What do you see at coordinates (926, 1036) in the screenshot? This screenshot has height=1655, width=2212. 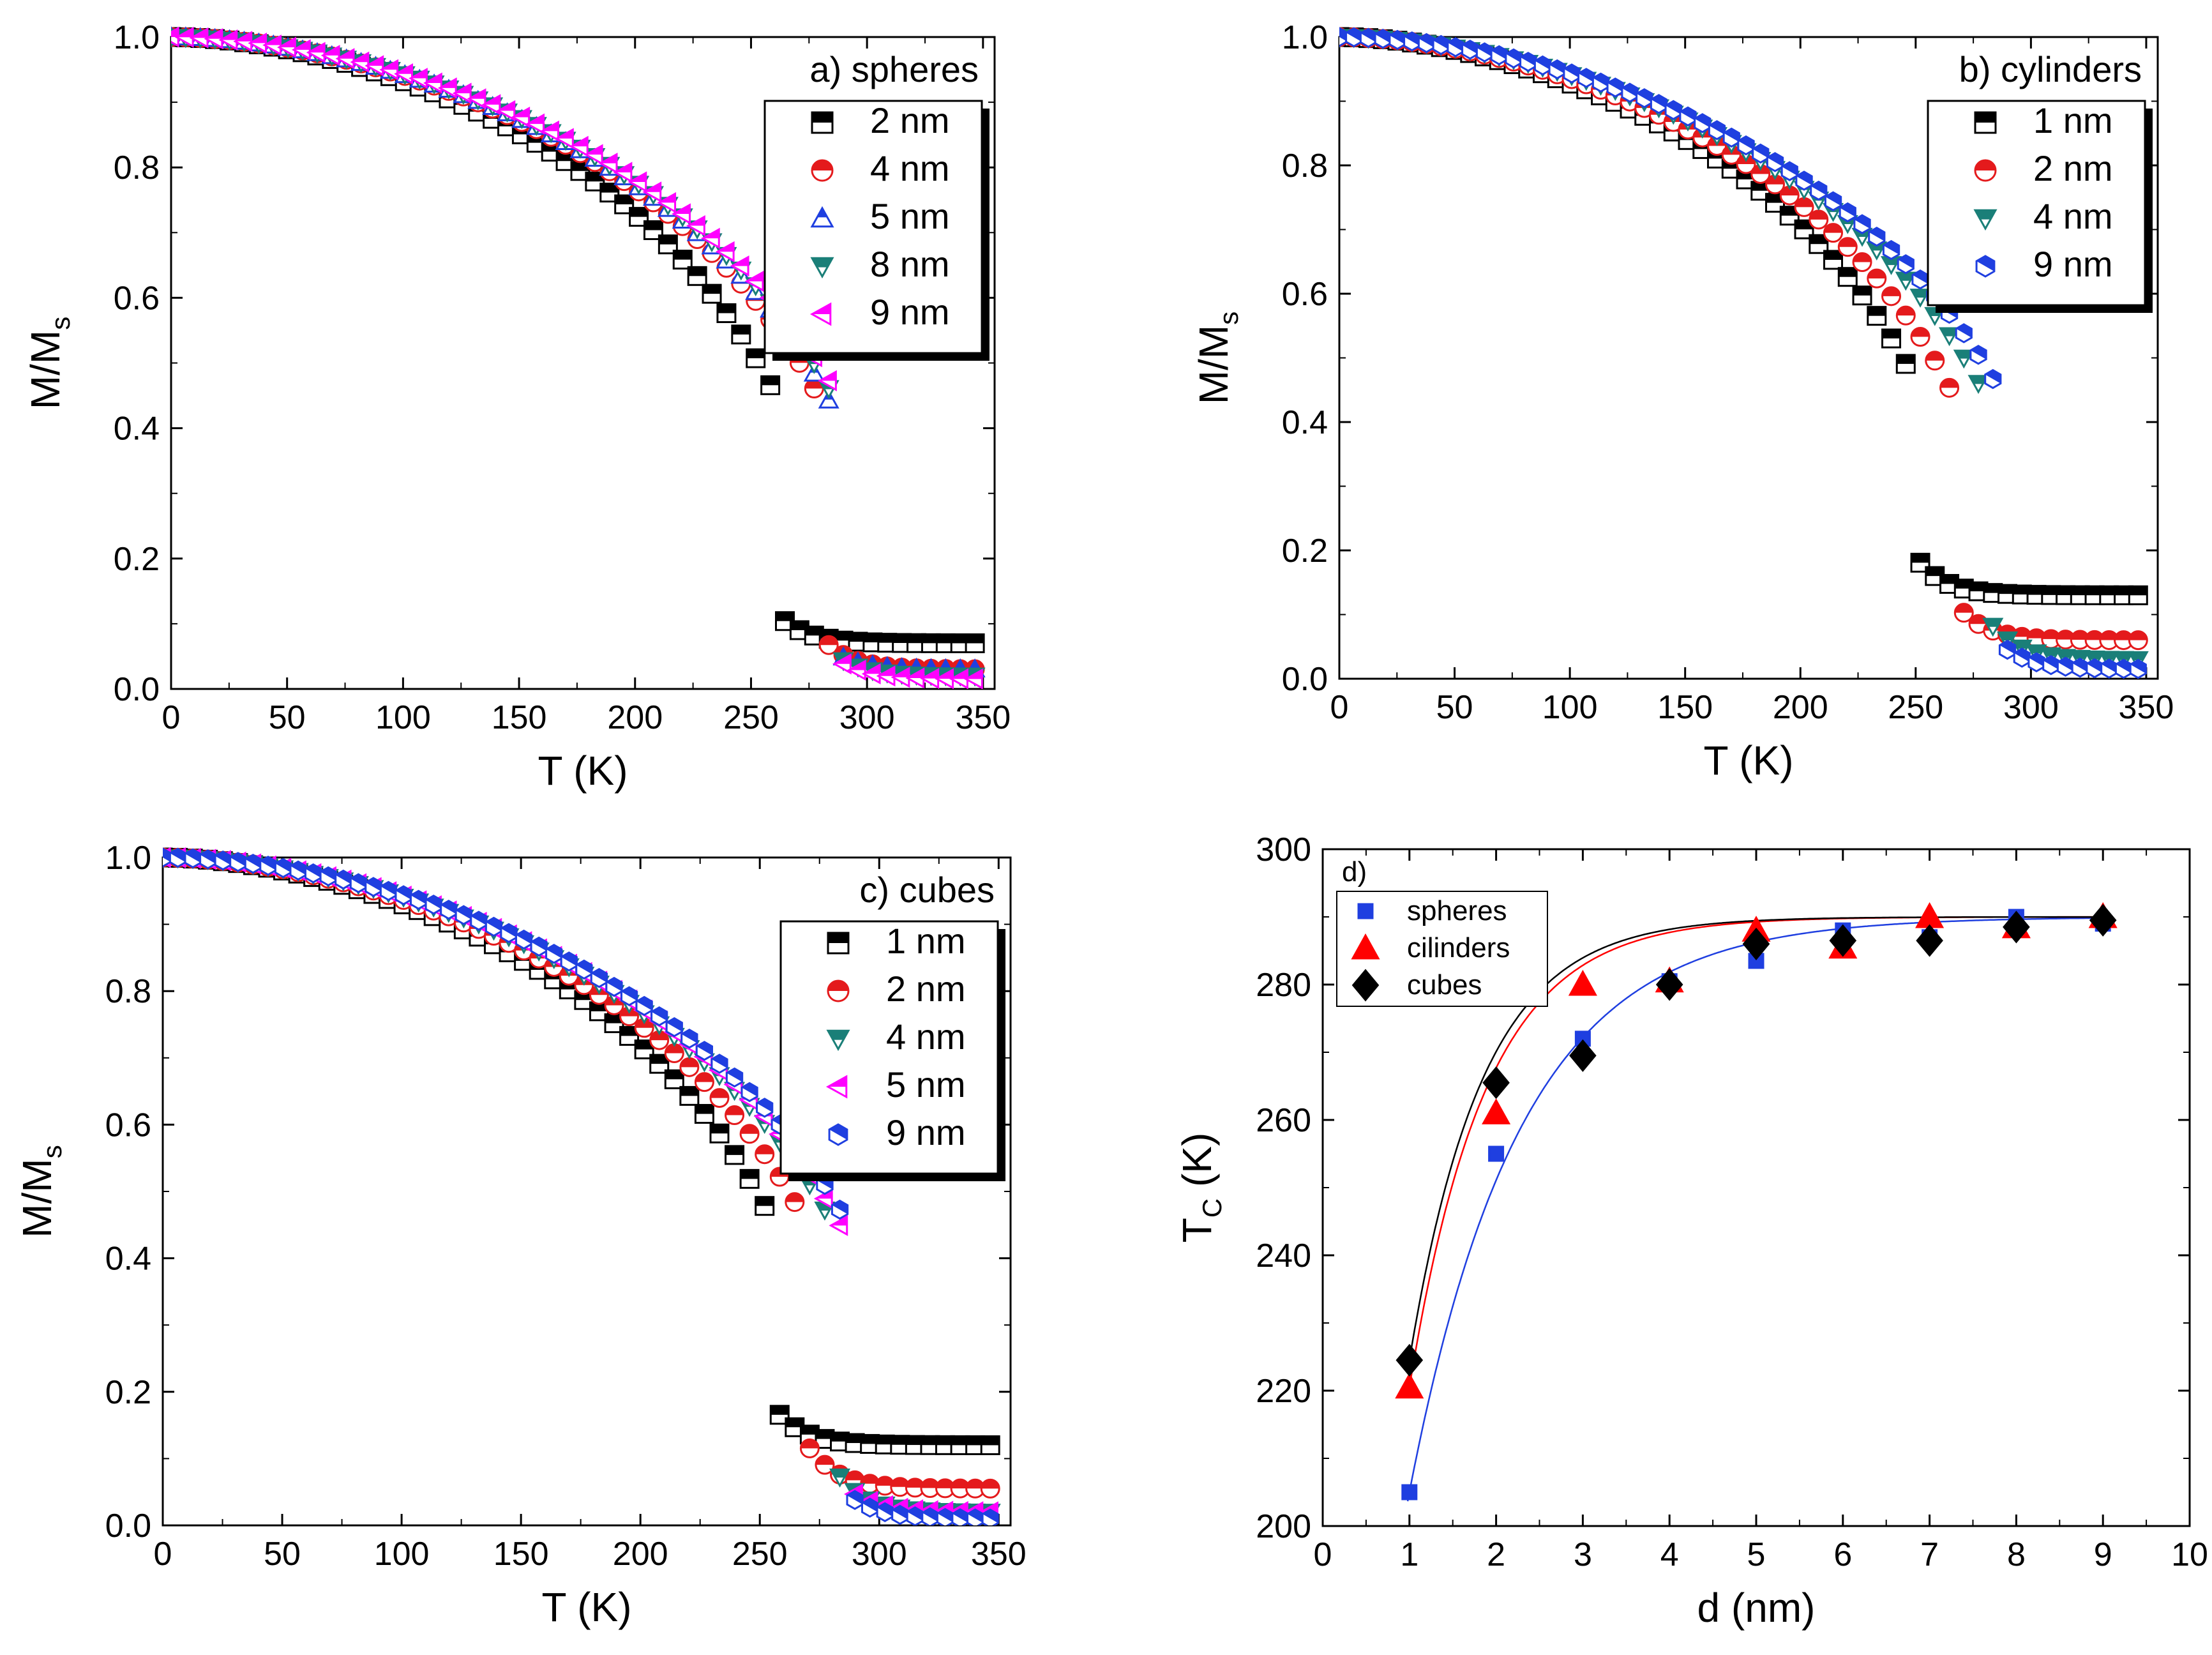 I see `legend-label: 4 nm` at bounding box center [926, 1036].